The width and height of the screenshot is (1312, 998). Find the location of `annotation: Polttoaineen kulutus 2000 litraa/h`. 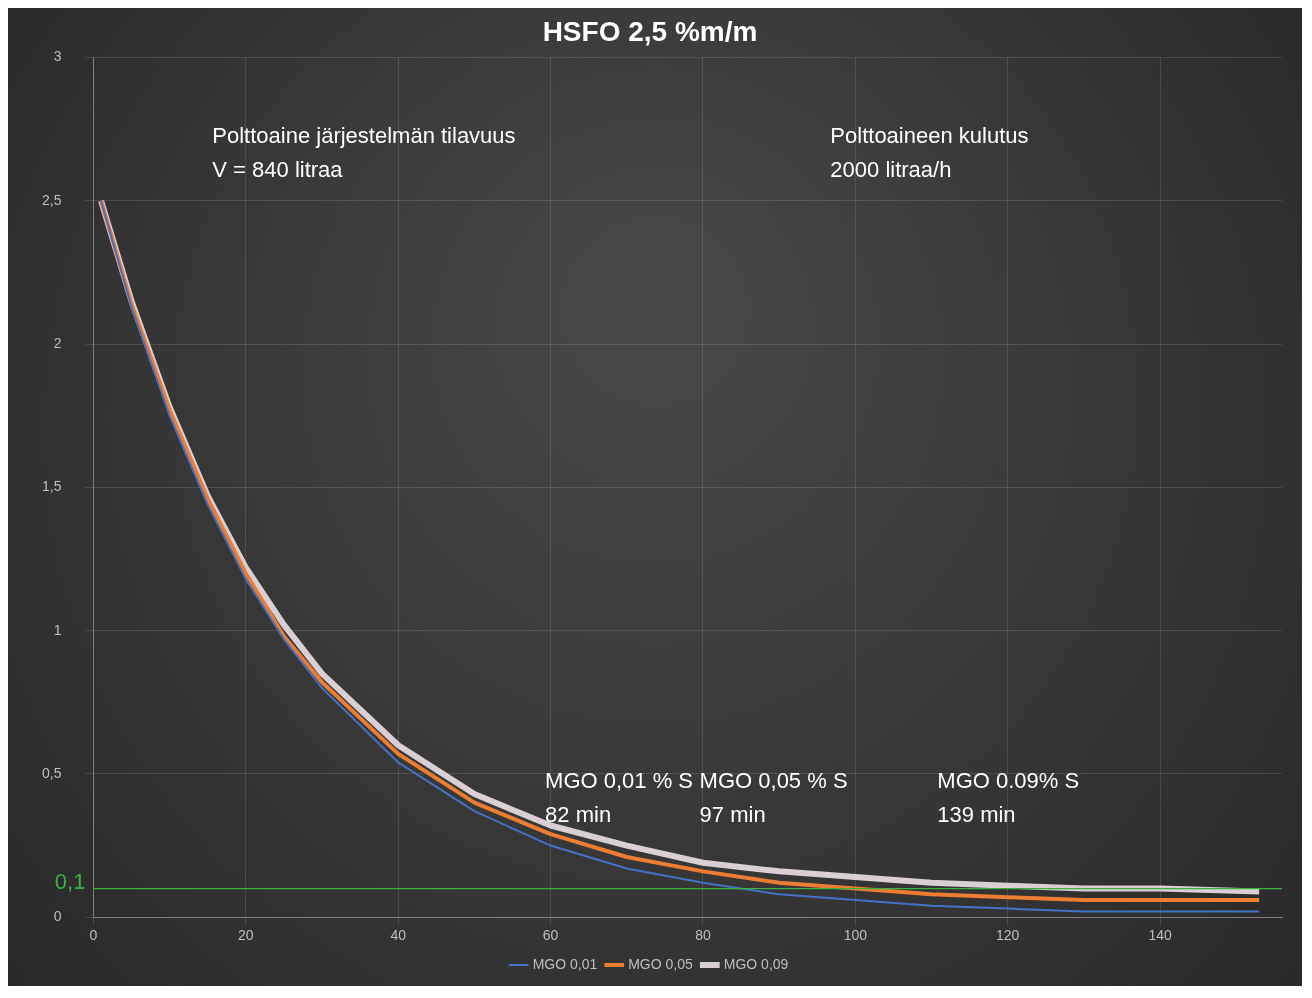

annotation: Polttoaineen kulutus 2000 litraa/h is located at coordinates (929, 153).